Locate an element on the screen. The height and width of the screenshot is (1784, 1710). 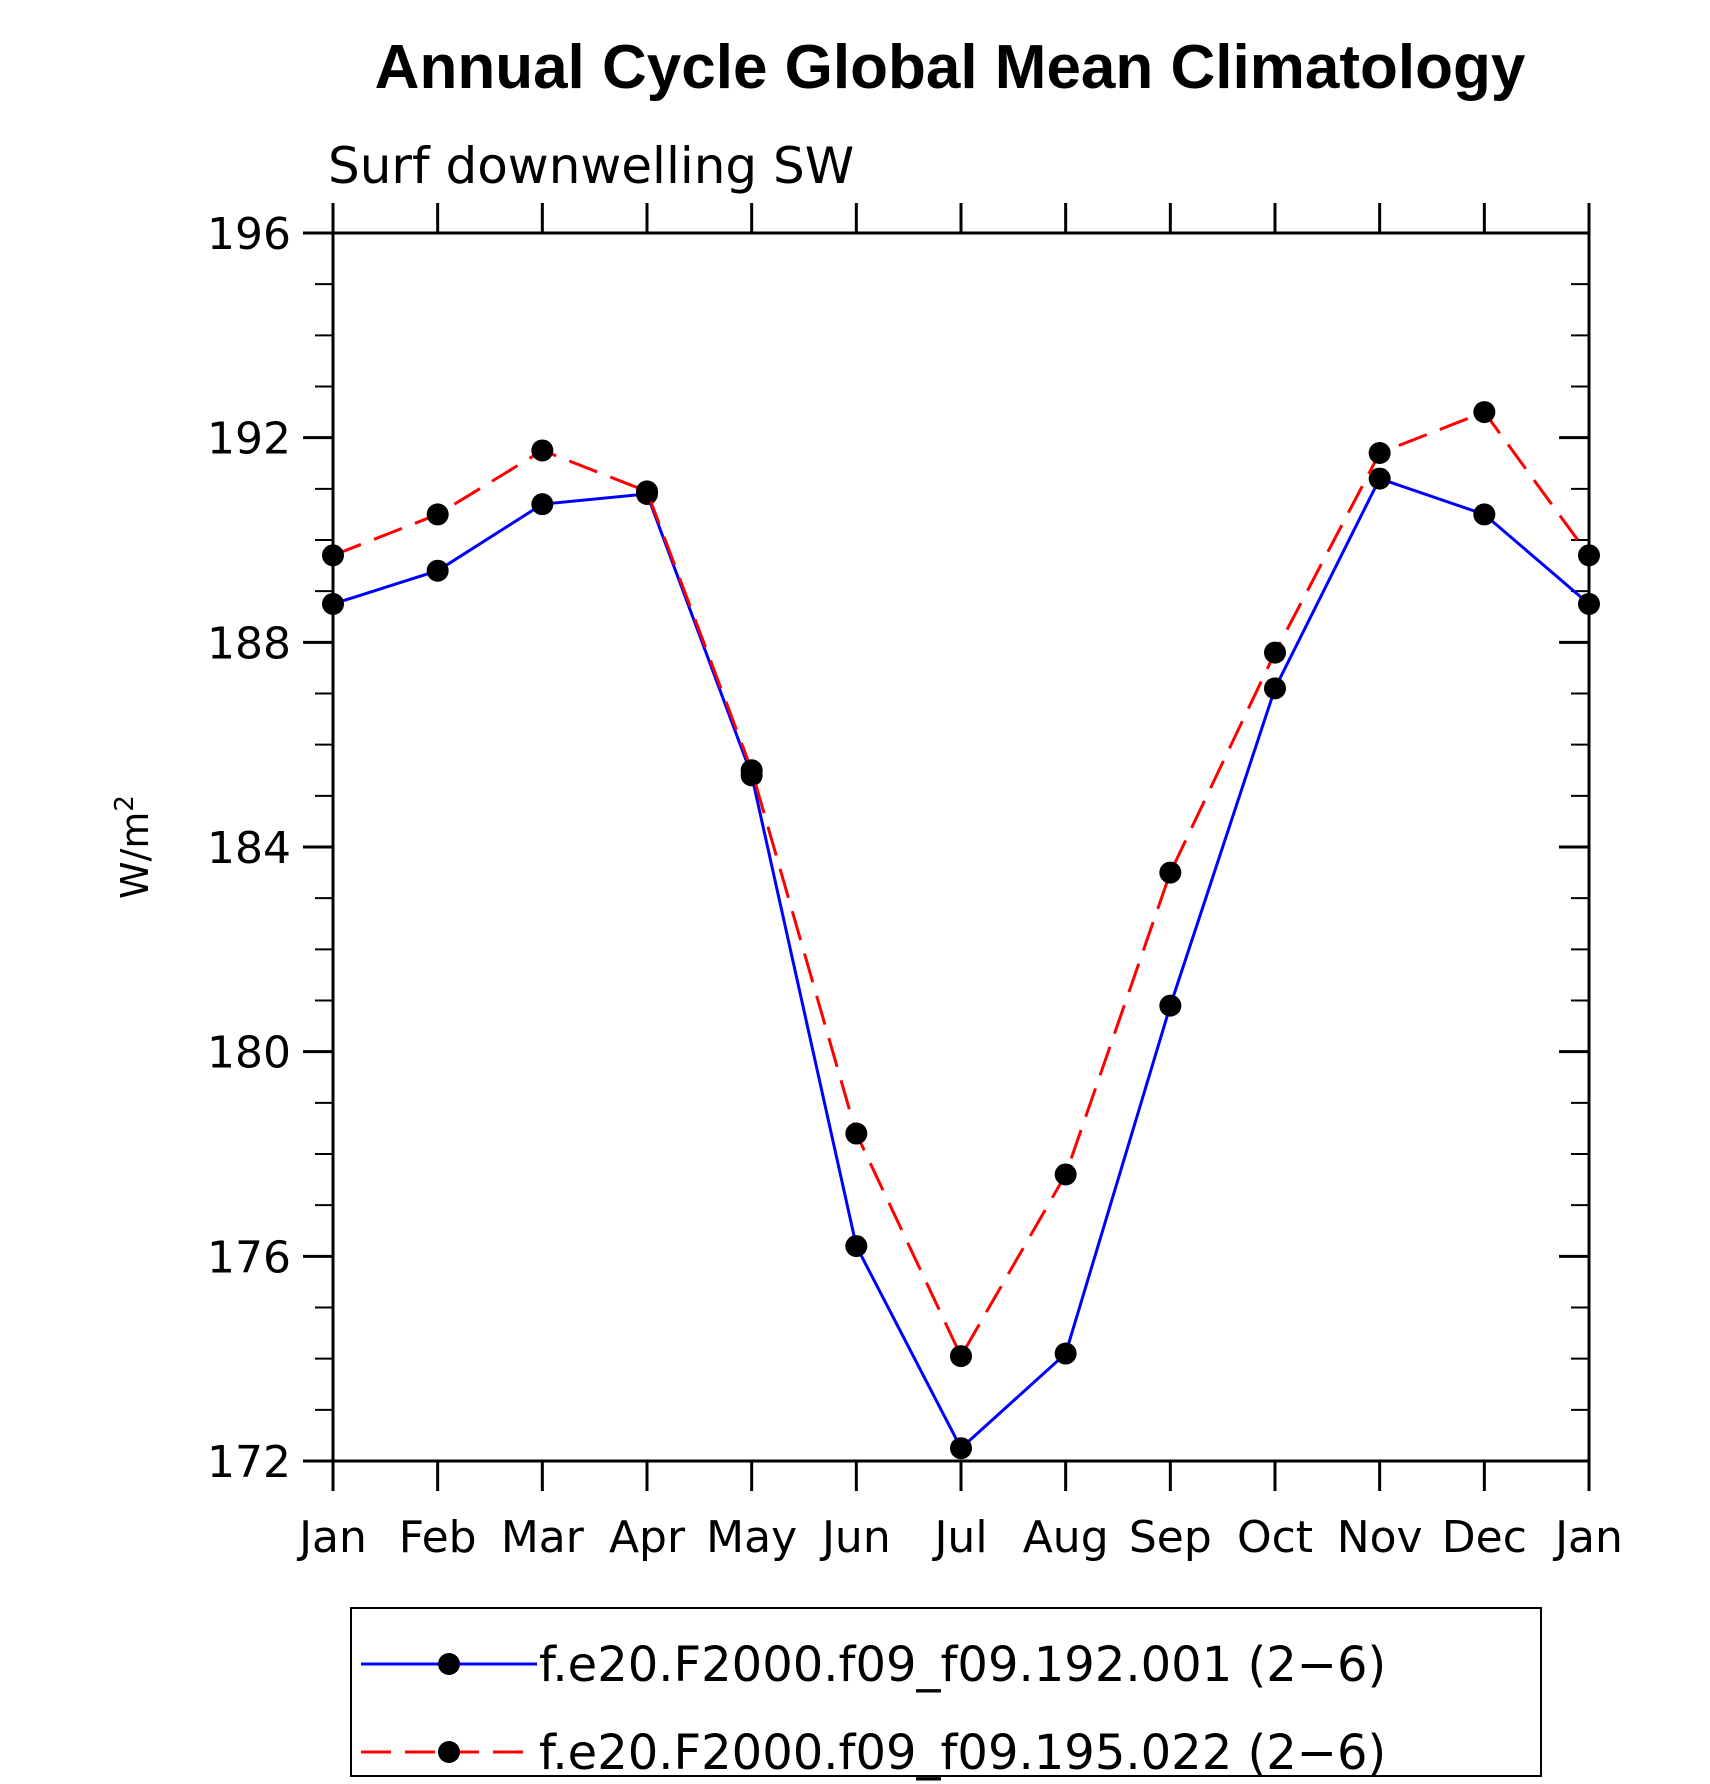
x-tick-label: Feb is located at coordinates (438, 1537).